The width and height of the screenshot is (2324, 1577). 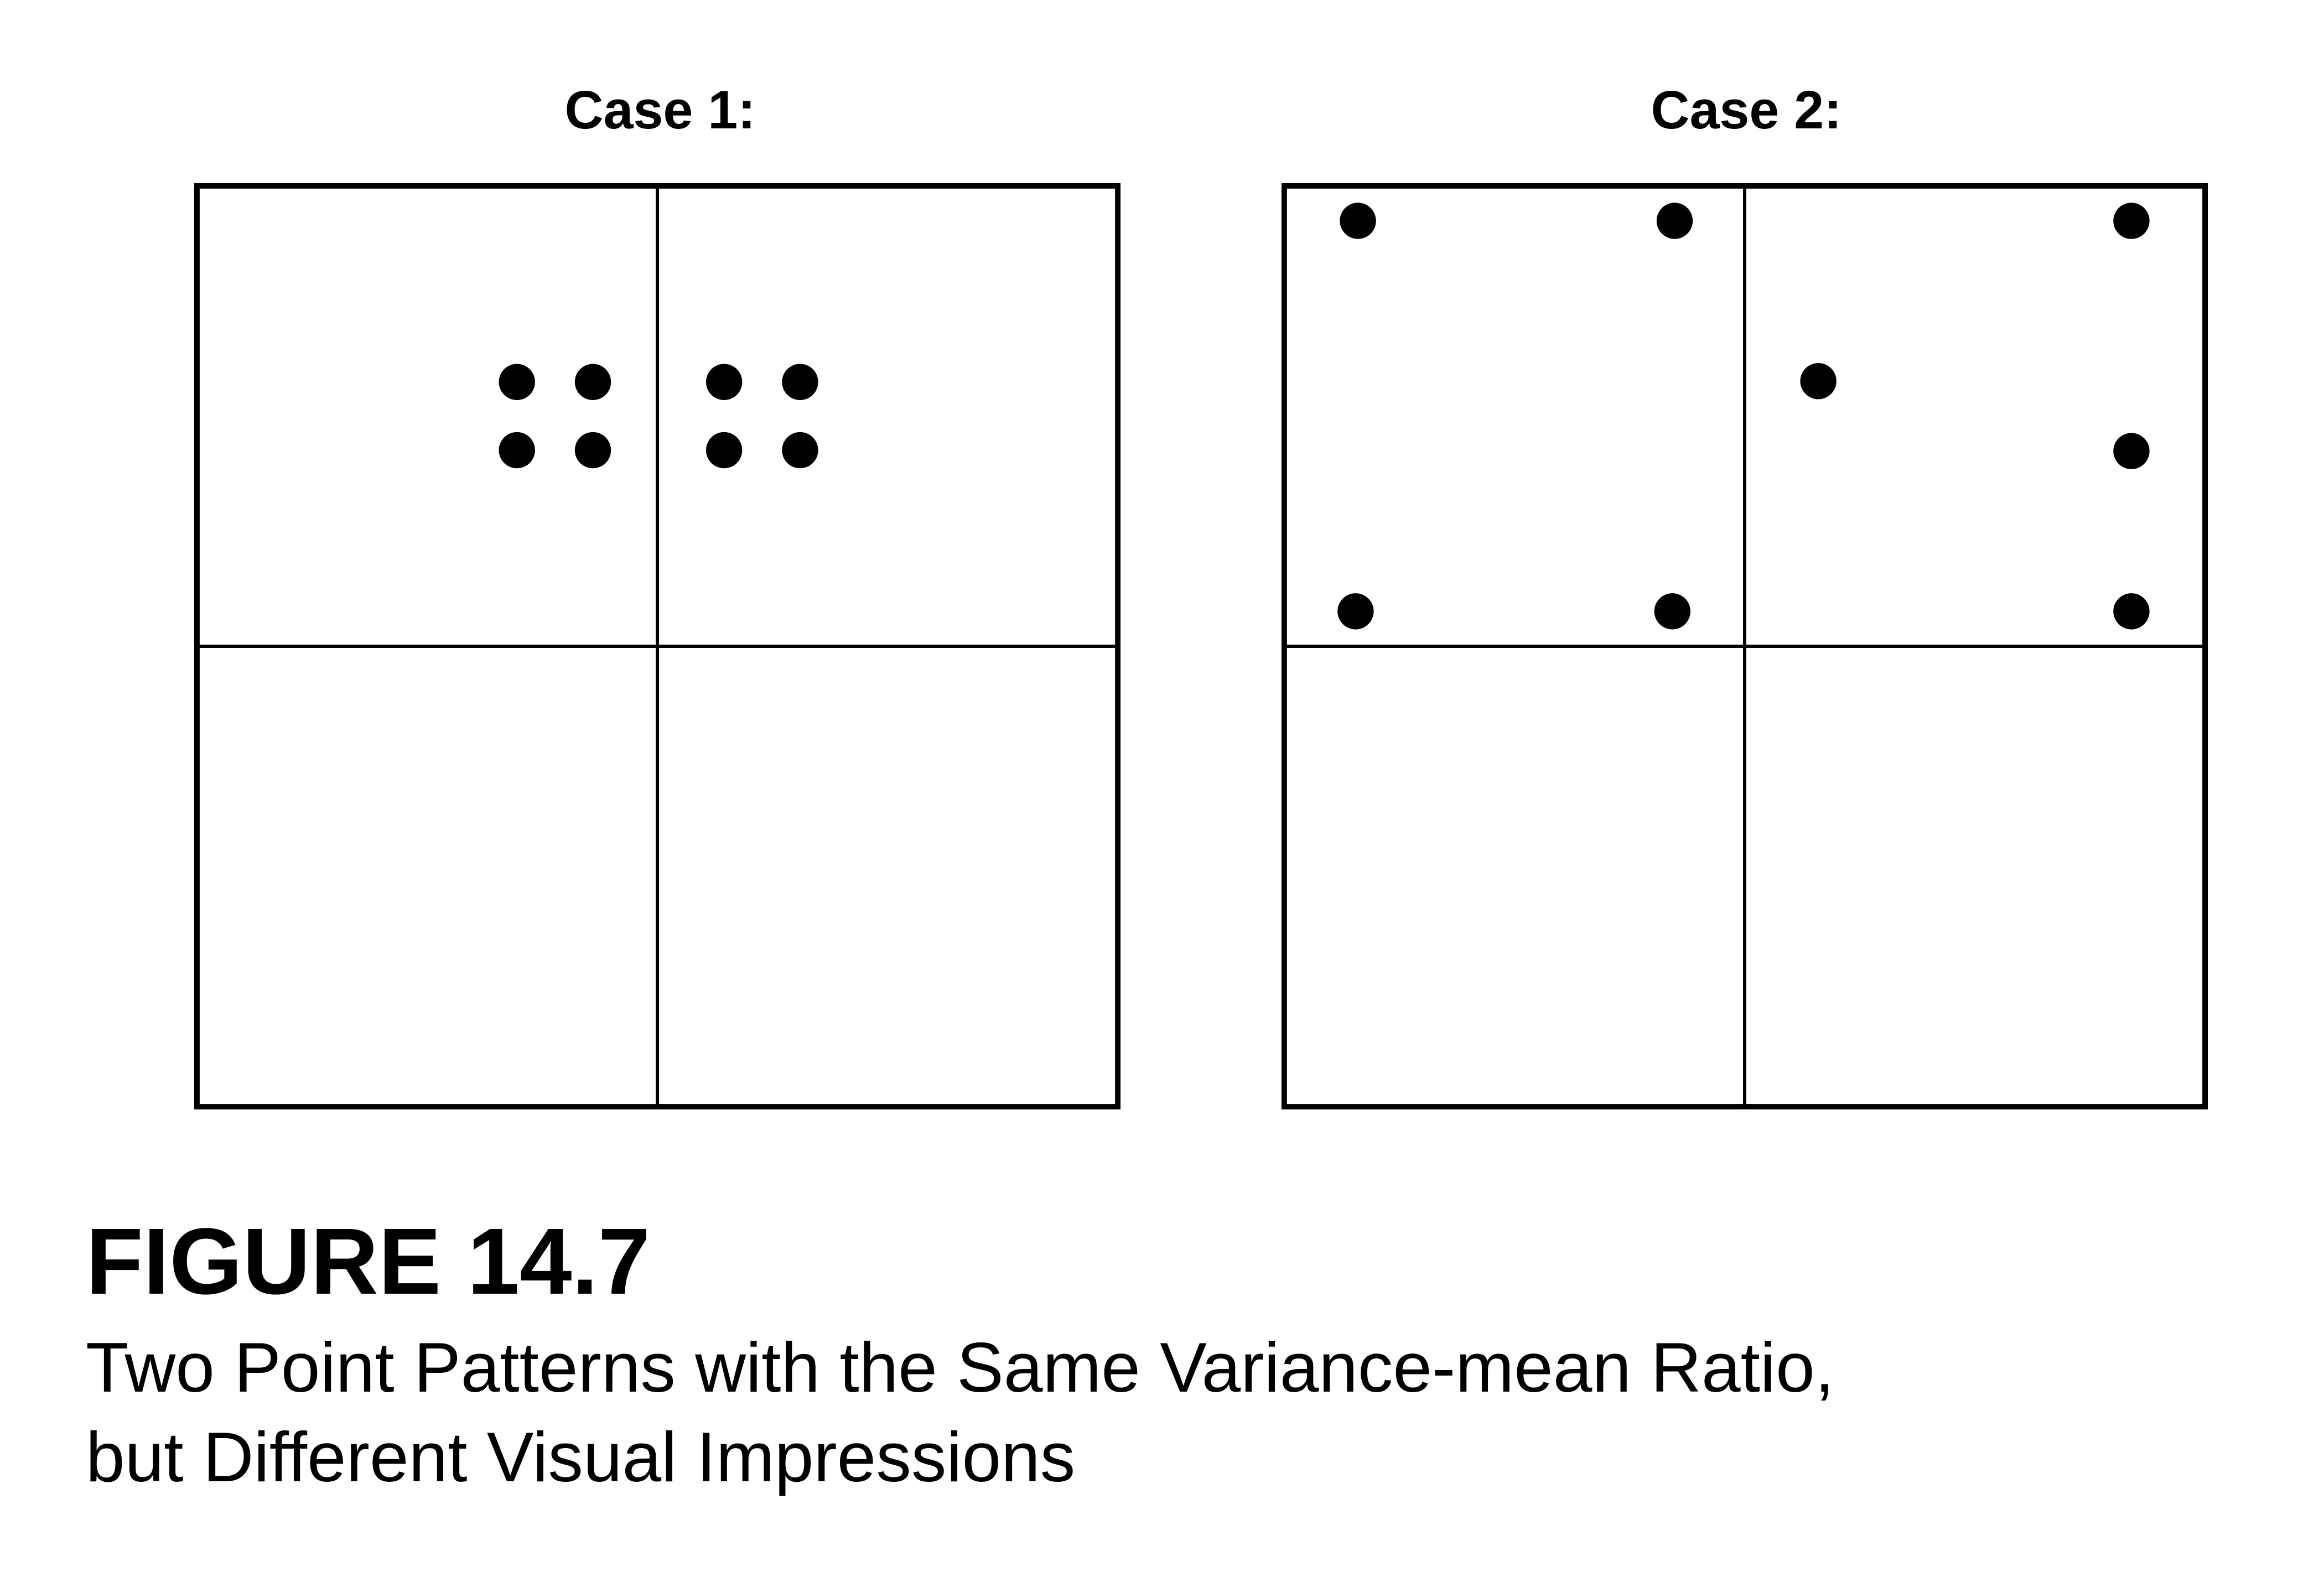 What do you see at coordinates (1747, 110) in the screenshot?
I see `case-2-title: Case 2:` at bounding box center [1747, 110].